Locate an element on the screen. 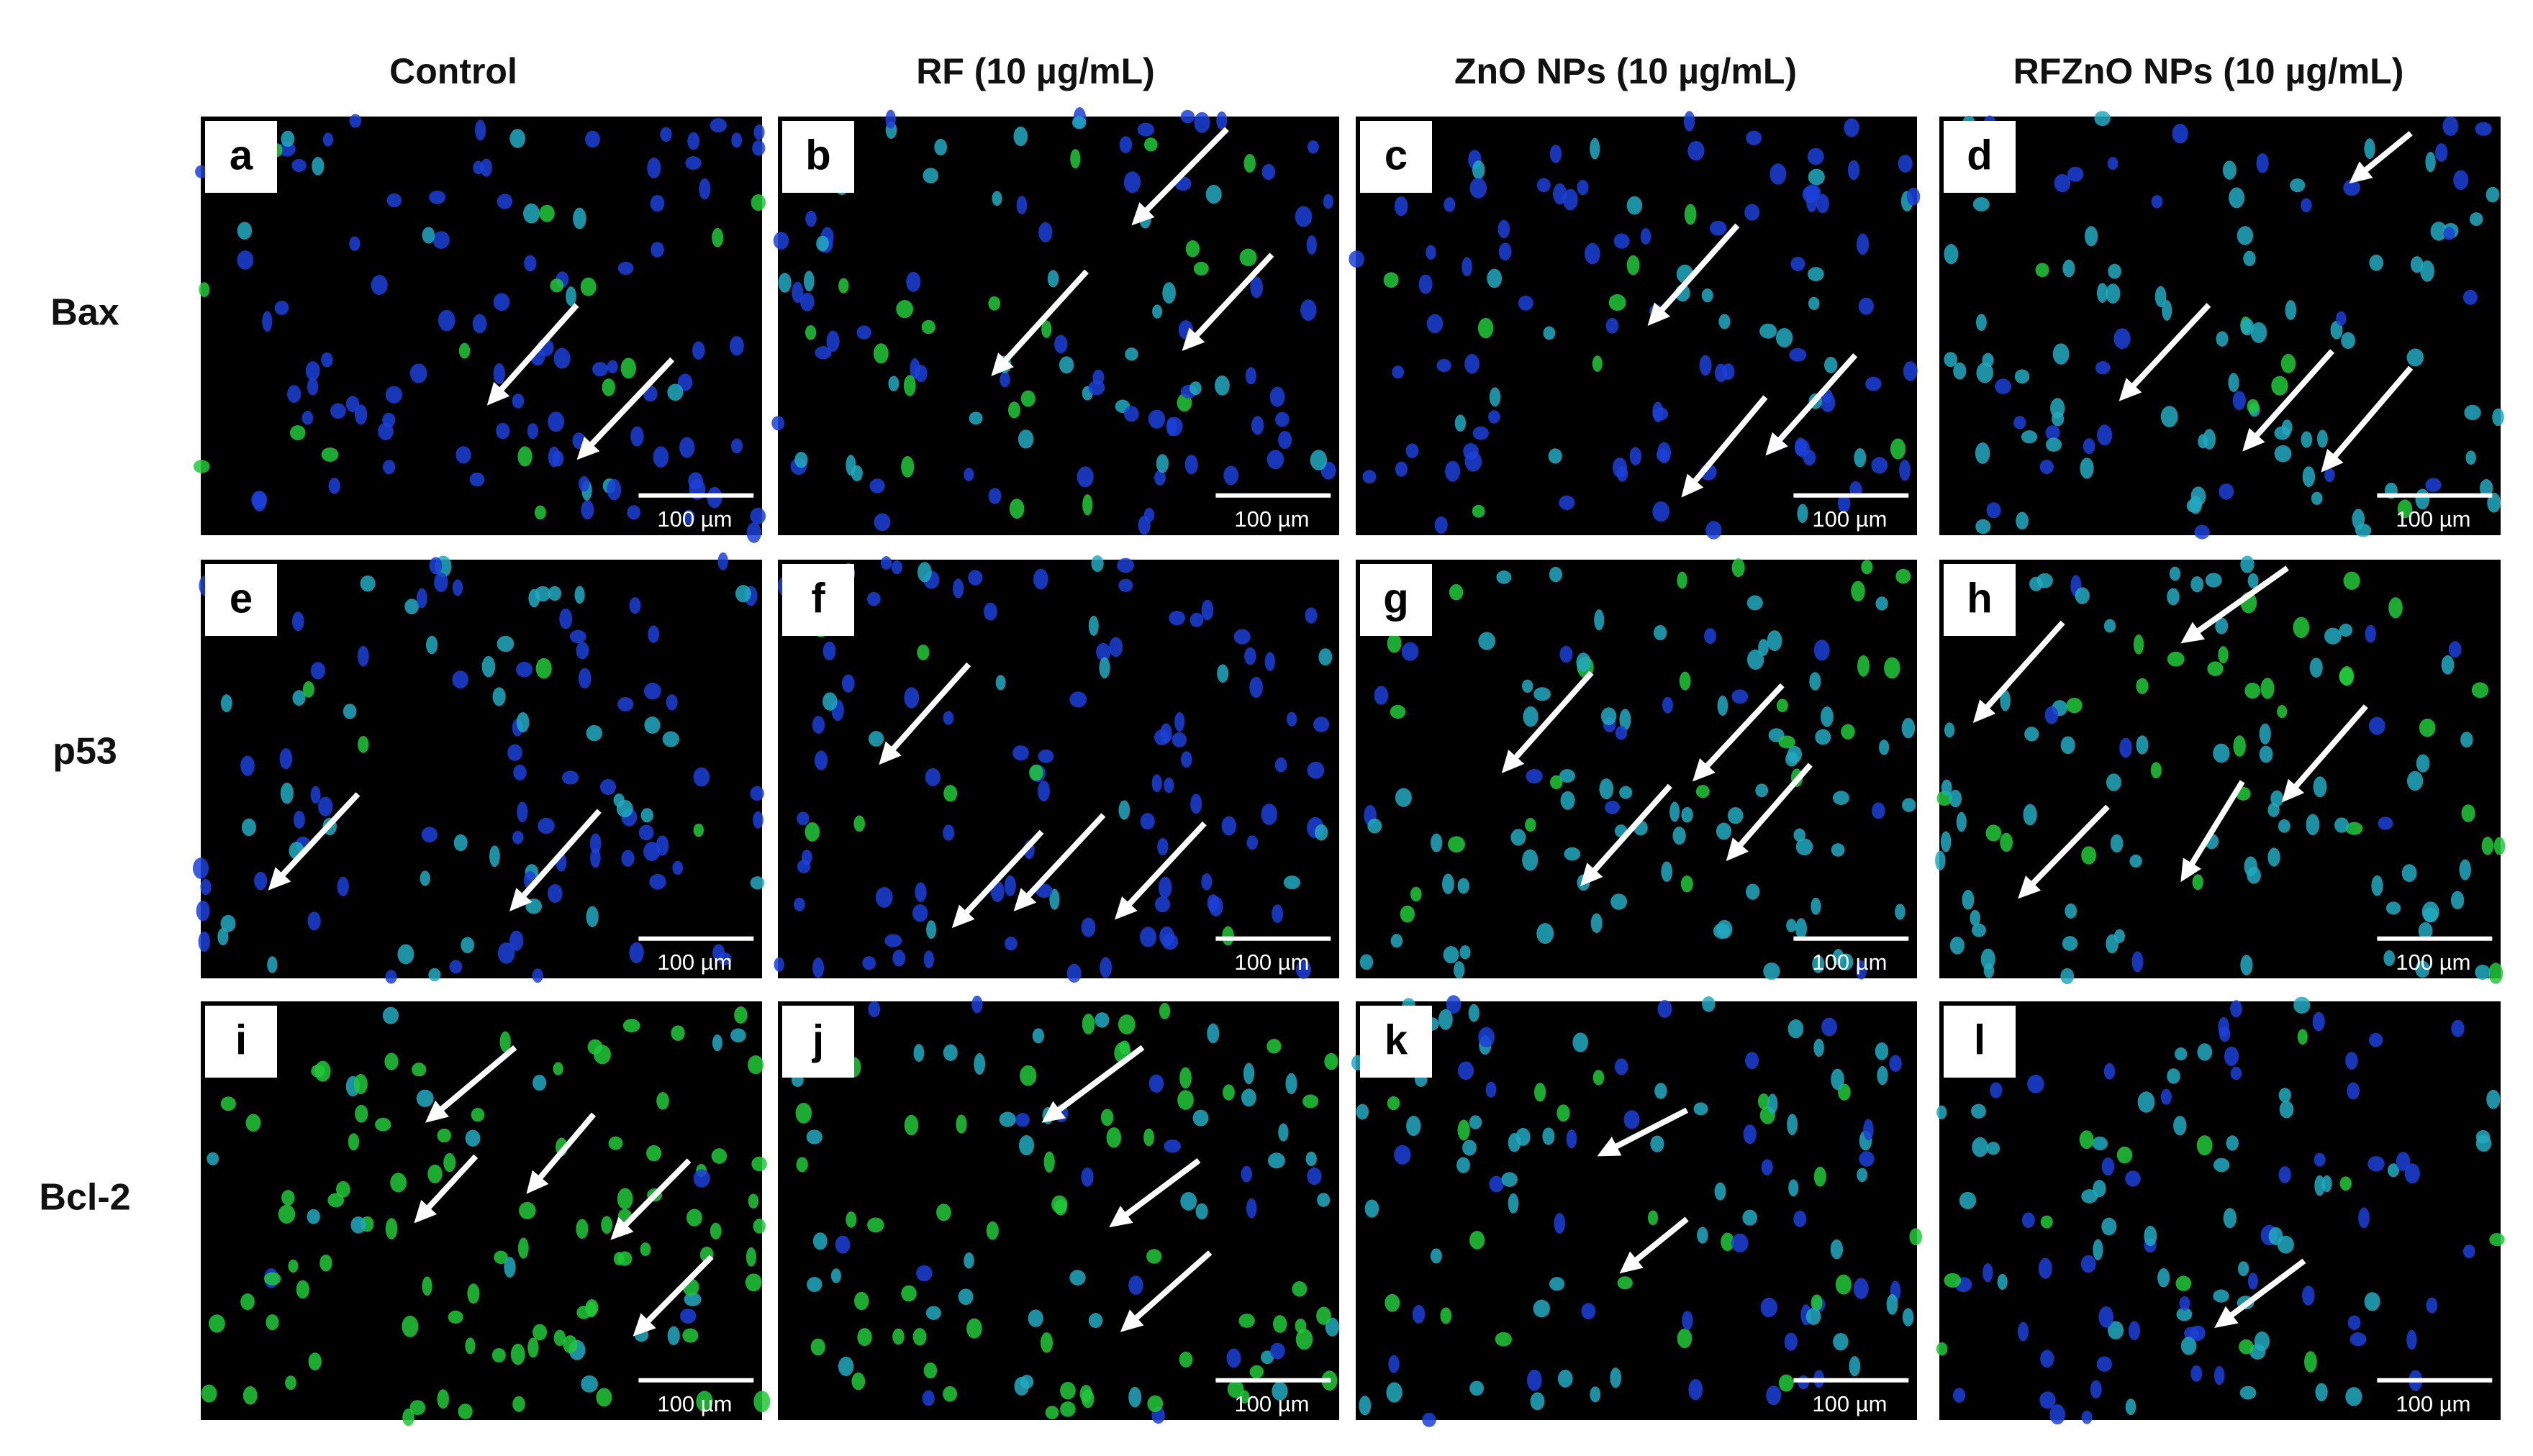  micrograph-panel: h 100 µm is located at coordinates (2220, 770).